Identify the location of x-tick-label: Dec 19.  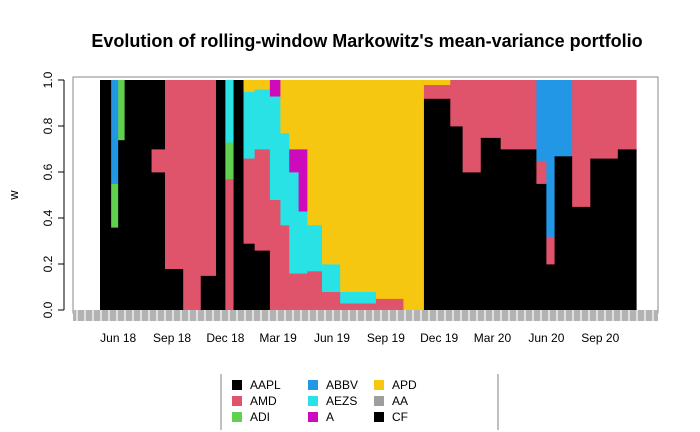
(439, 338).